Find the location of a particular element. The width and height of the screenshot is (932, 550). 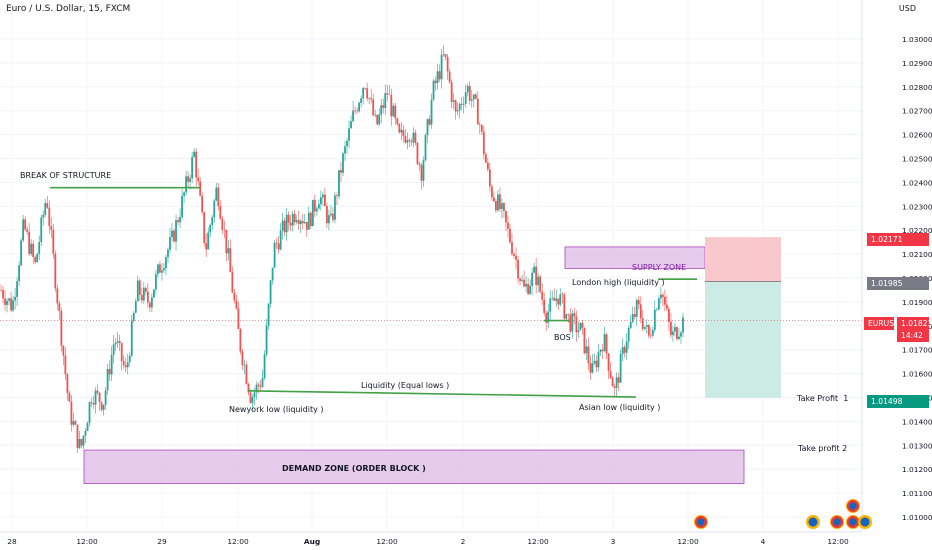

price-tick-label: 1.02800 is located at coordinates (917, 87).